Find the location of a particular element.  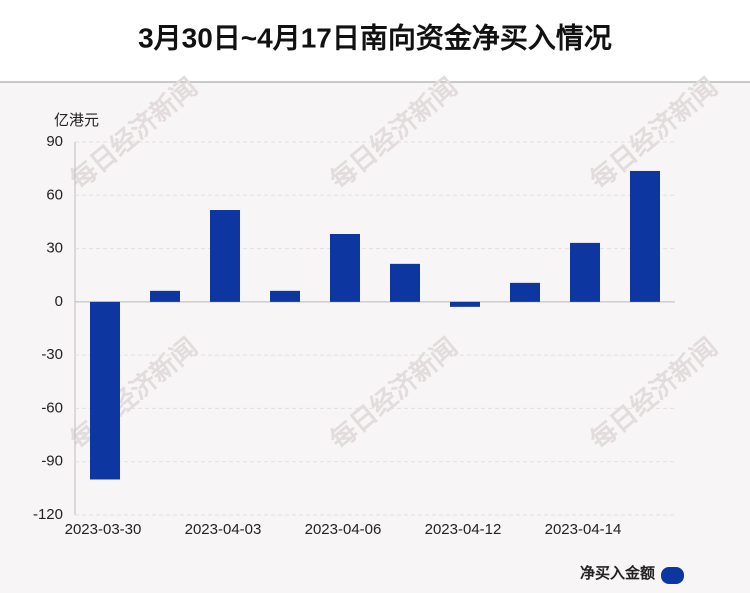

x-tick-label: 2023-04-03 is located at coordinates (223, 529).